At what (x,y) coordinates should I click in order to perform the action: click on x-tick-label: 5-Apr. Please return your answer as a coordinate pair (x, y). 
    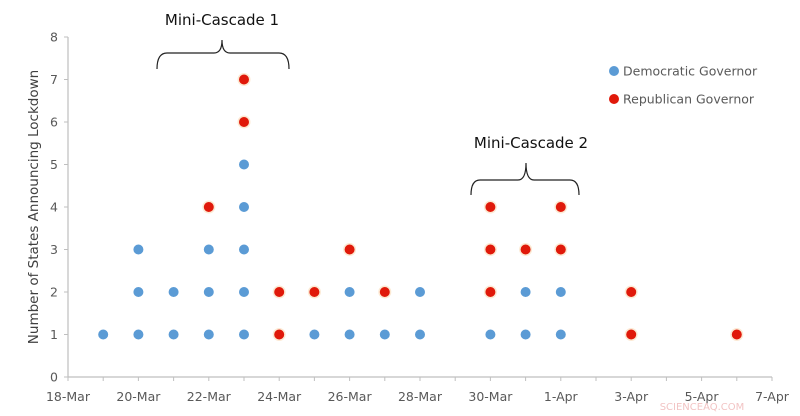
    Looking at the image, I should click on (702, 396).